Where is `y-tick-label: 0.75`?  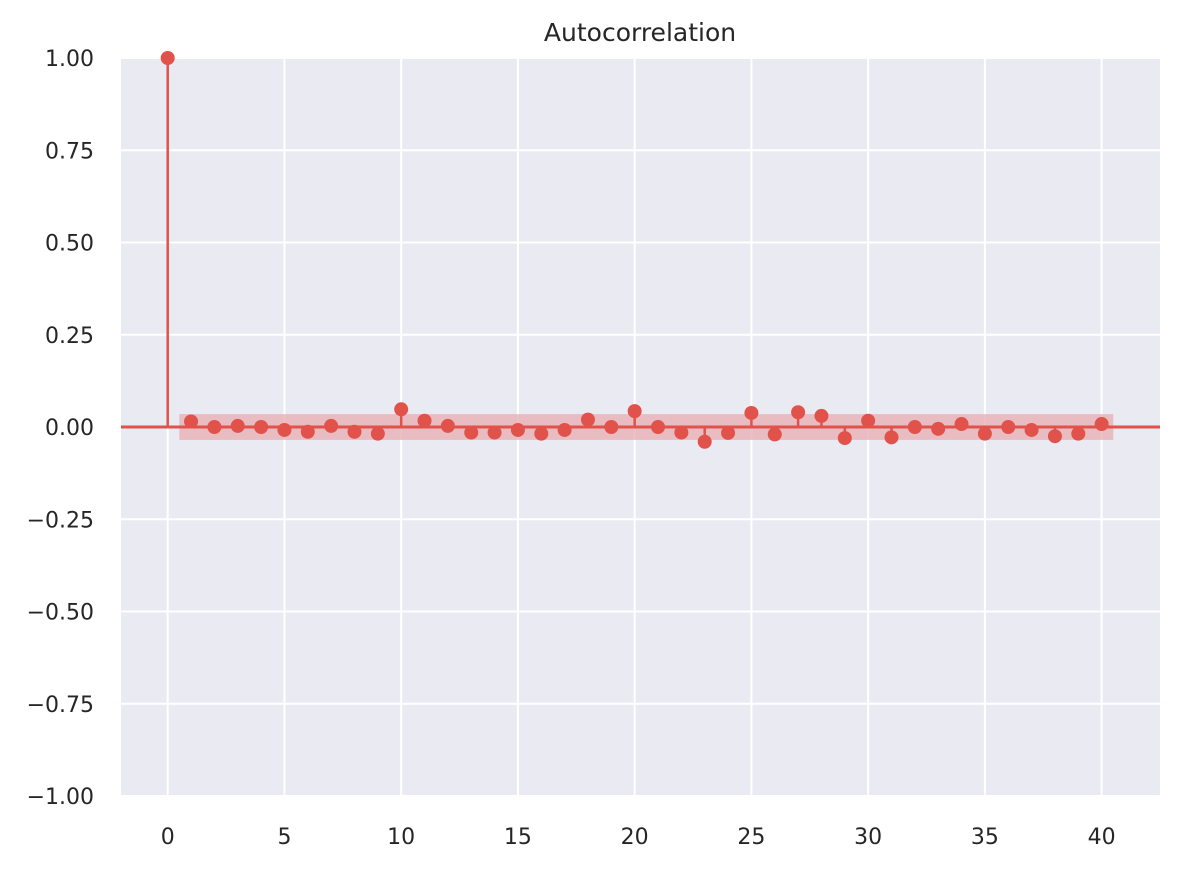 y-tick-label: 0.75 is located at coordinates (69, 151).